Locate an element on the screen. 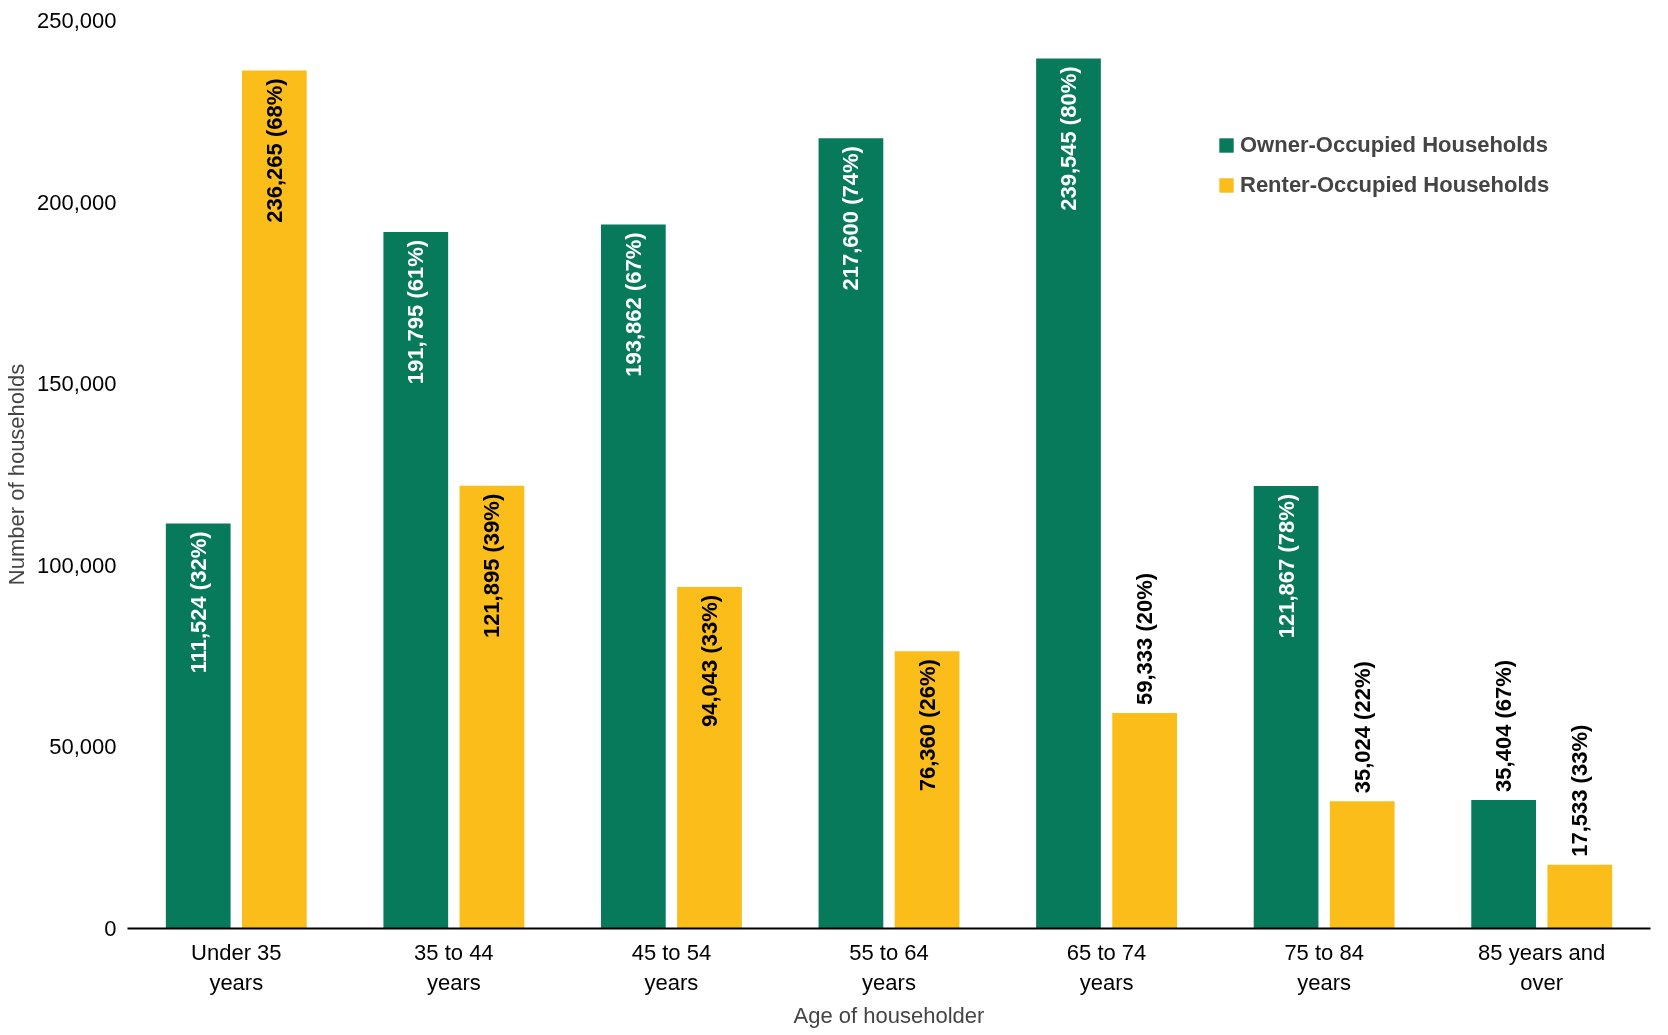  y-tick-label: 0 is located at coordinates (110, 928).